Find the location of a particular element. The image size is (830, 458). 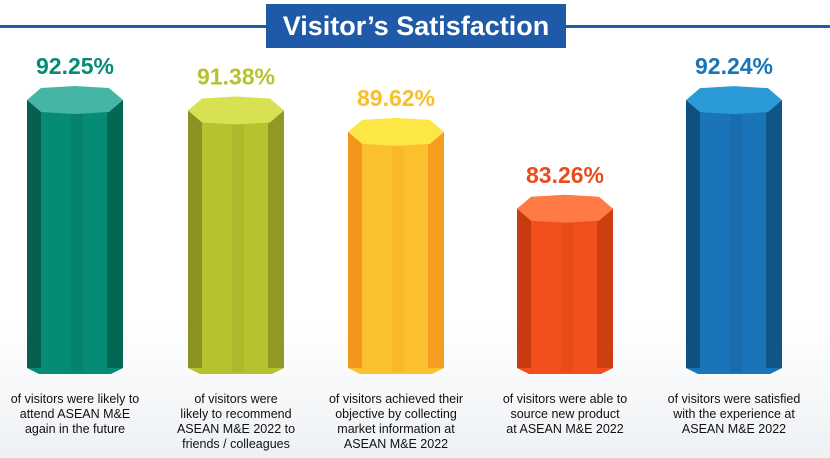

value-label-3: 89.62% is located at coordinates (396, 98).